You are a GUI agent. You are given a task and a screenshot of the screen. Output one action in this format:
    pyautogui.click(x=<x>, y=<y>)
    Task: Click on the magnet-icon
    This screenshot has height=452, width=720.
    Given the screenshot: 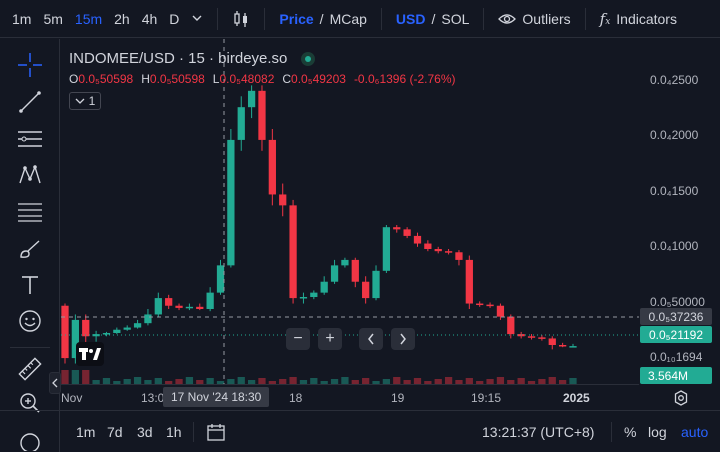 What is the action you would take?
    pyautogui.click(x=30, y=442)
    